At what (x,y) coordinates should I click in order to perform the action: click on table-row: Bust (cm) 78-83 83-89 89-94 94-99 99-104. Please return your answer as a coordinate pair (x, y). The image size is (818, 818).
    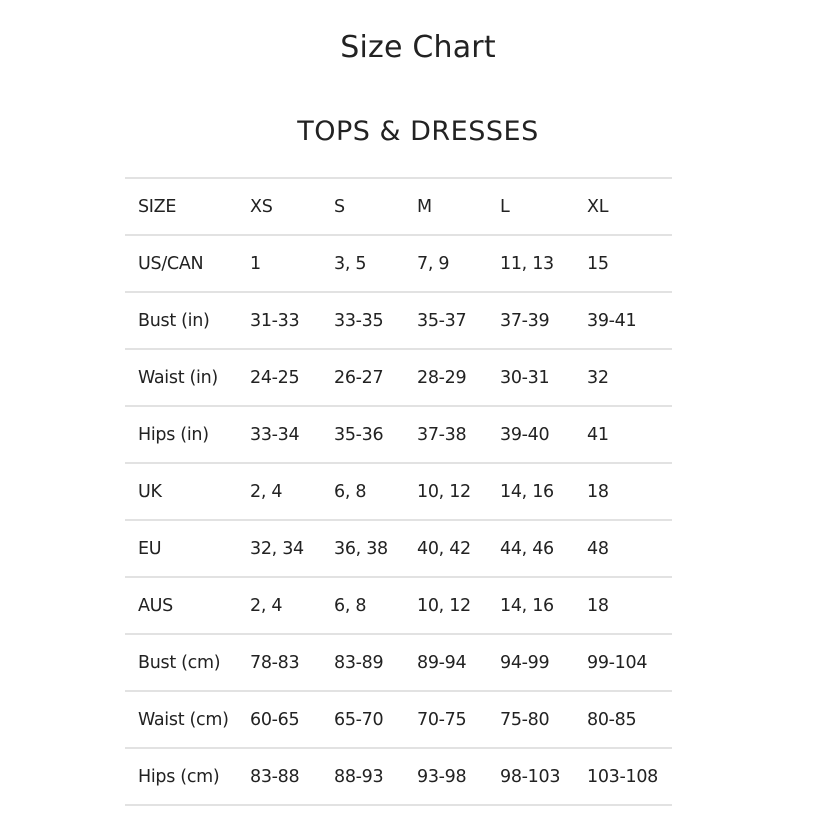
    Looking at the image, I should click on (398, 663).